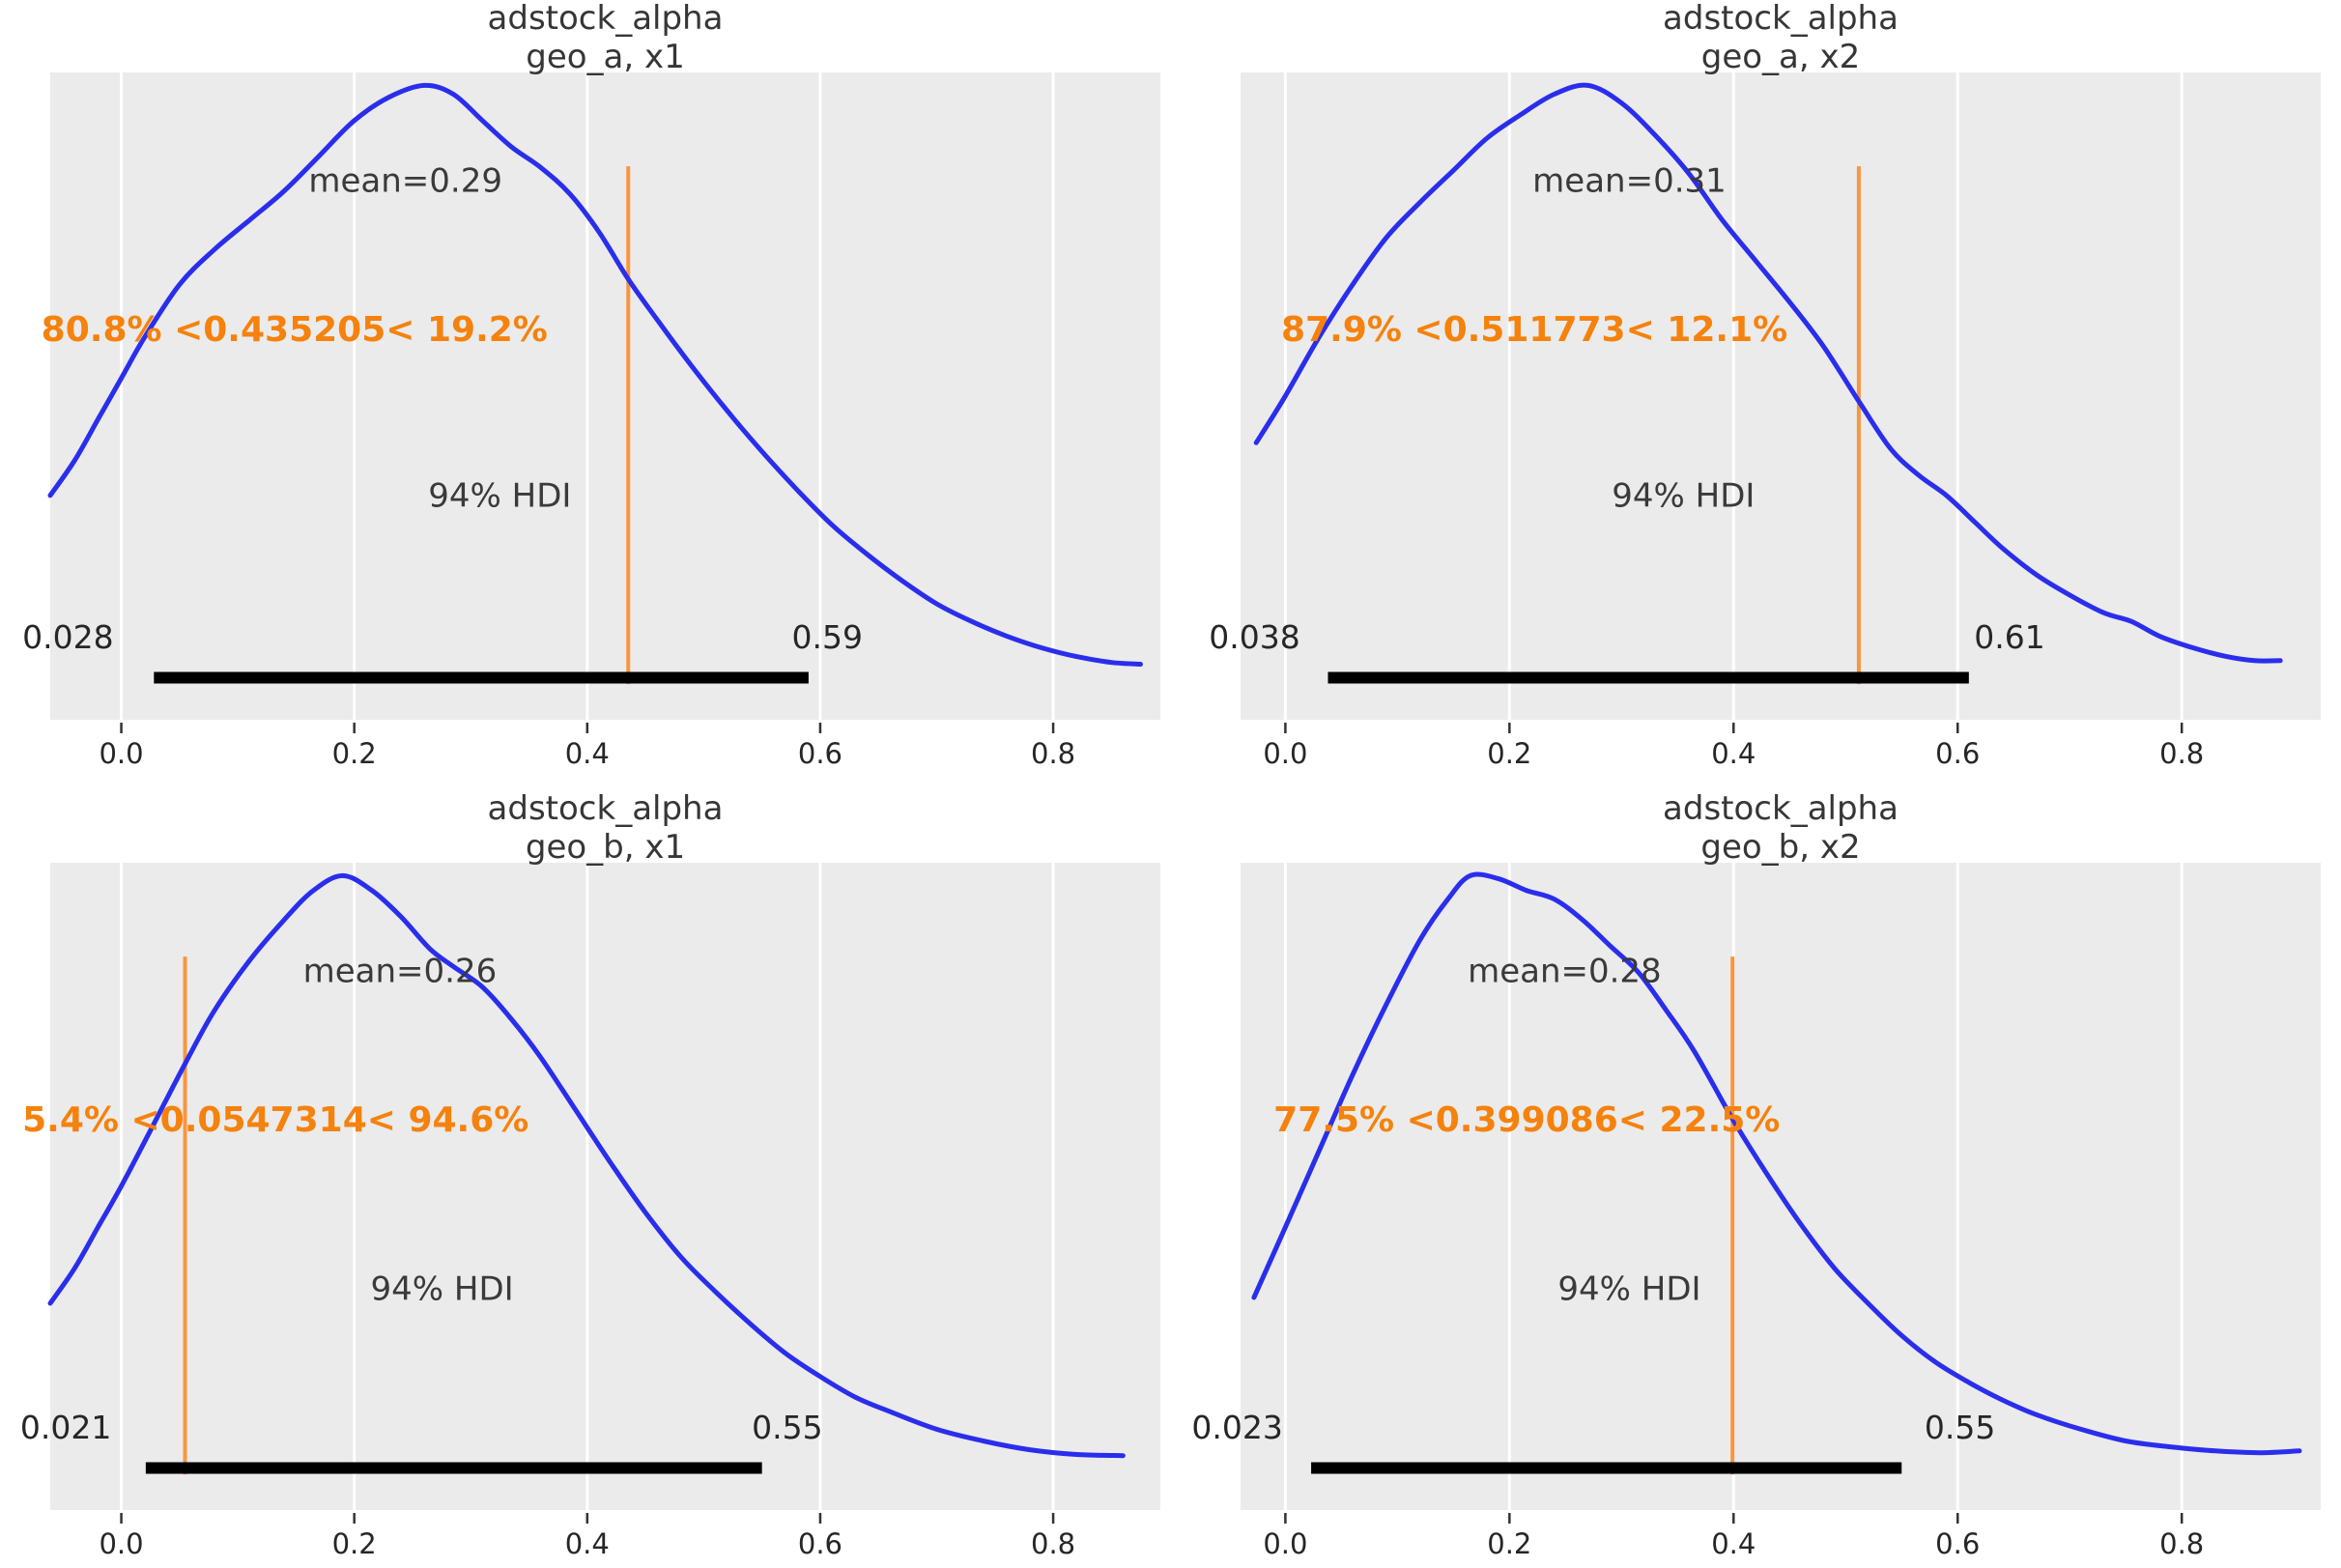  Describe the element at coordinates (1534, 329) in the screenshot. I see `ref-probability-label: 87.9% <0.511773< 12.1%` at that location.